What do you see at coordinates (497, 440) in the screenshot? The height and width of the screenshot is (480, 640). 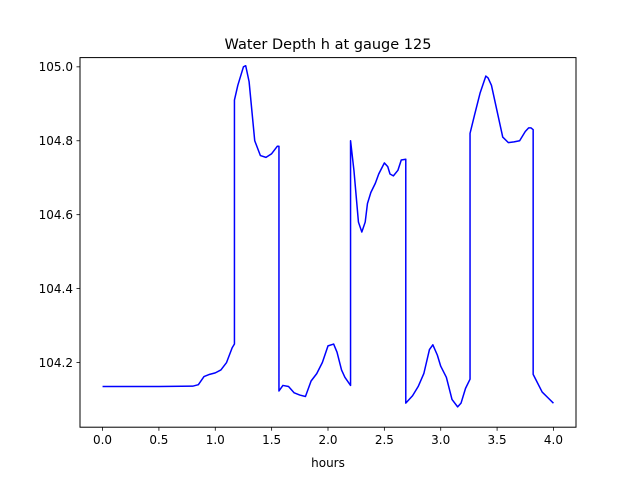 I see `x-tick-label: 3.5` at bounding box center [497, 440].